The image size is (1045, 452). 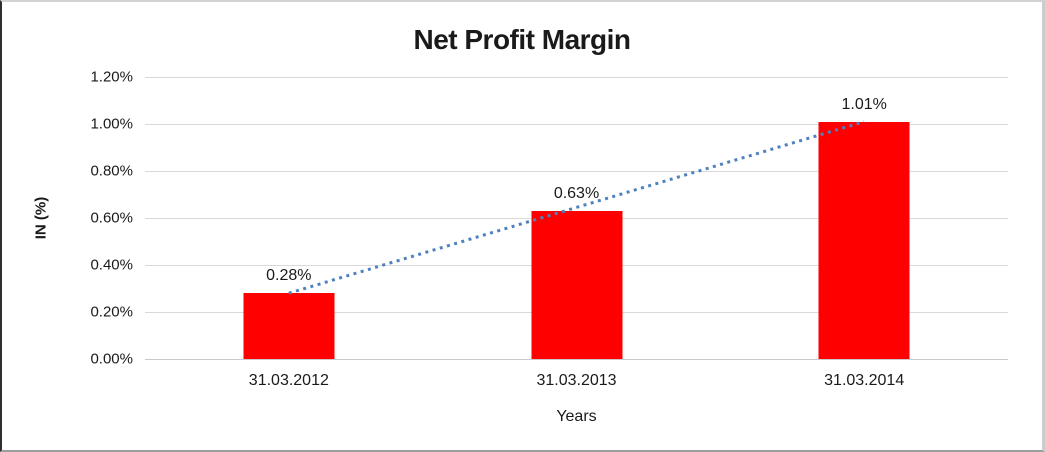 What do you see at coordinates (864, 104) in the screenshot?
I see `bar-value-label: 1.01%` at bounding box center [864, 104].